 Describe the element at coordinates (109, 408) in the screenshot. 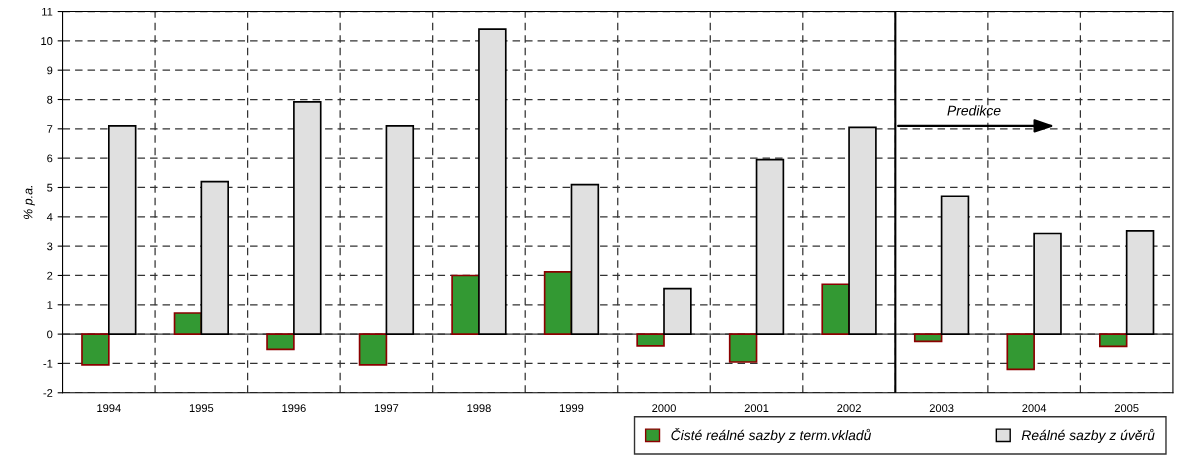

I see `x-tick-label: 1994` at that location.